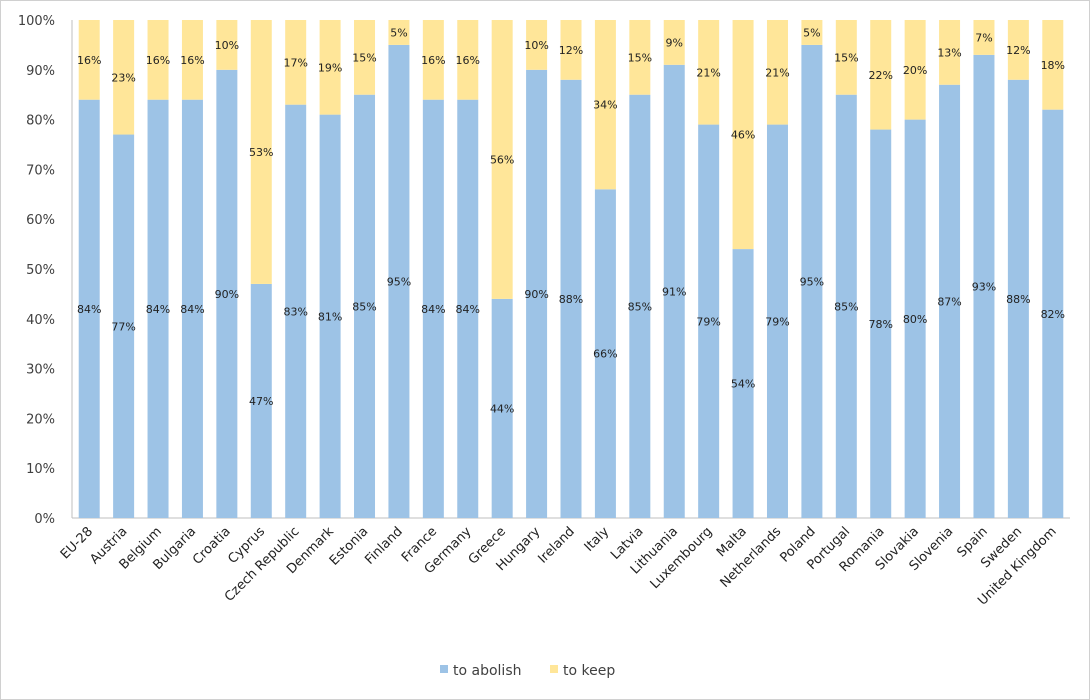 The height and width of the screenshot is (700, 1090). I want to click on data-label: 9%, so click(674, 42).